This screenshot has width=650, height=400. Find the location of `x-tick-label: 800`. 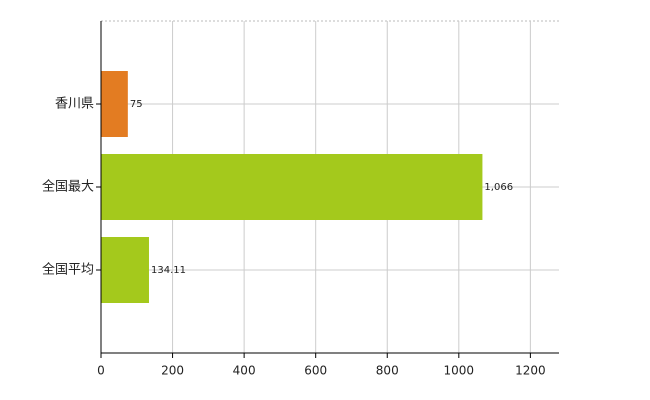

x-tick-label: 800 is located at coordinates (387, 371).